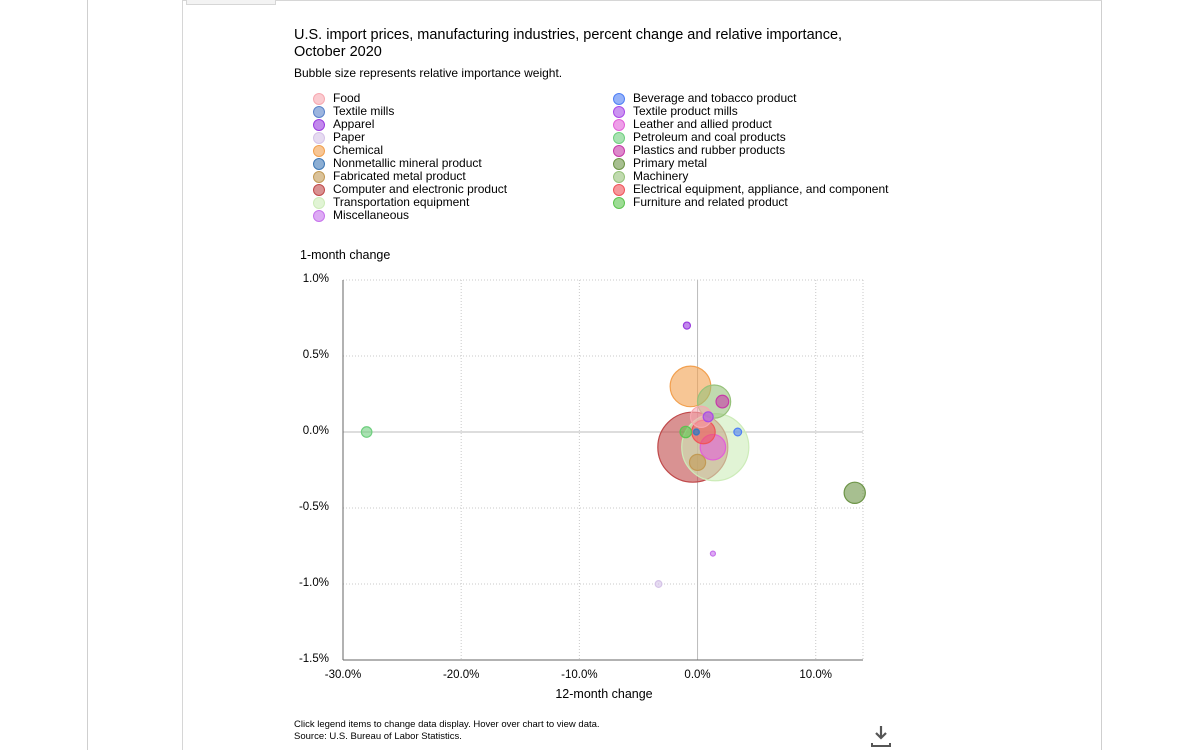  I want to click on legend-label: Leather and allied product, so click(702, 124).